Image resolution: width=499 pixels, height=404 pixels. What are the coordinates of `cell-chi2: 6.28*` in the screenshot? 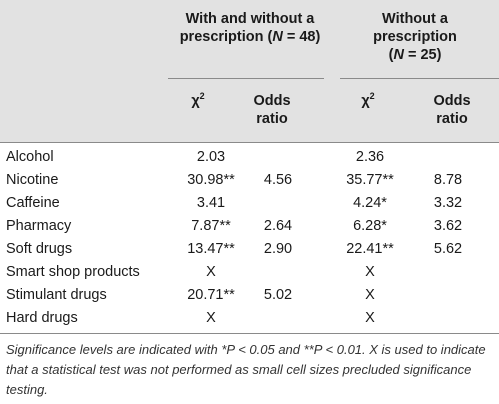 It's located at (370, 226).